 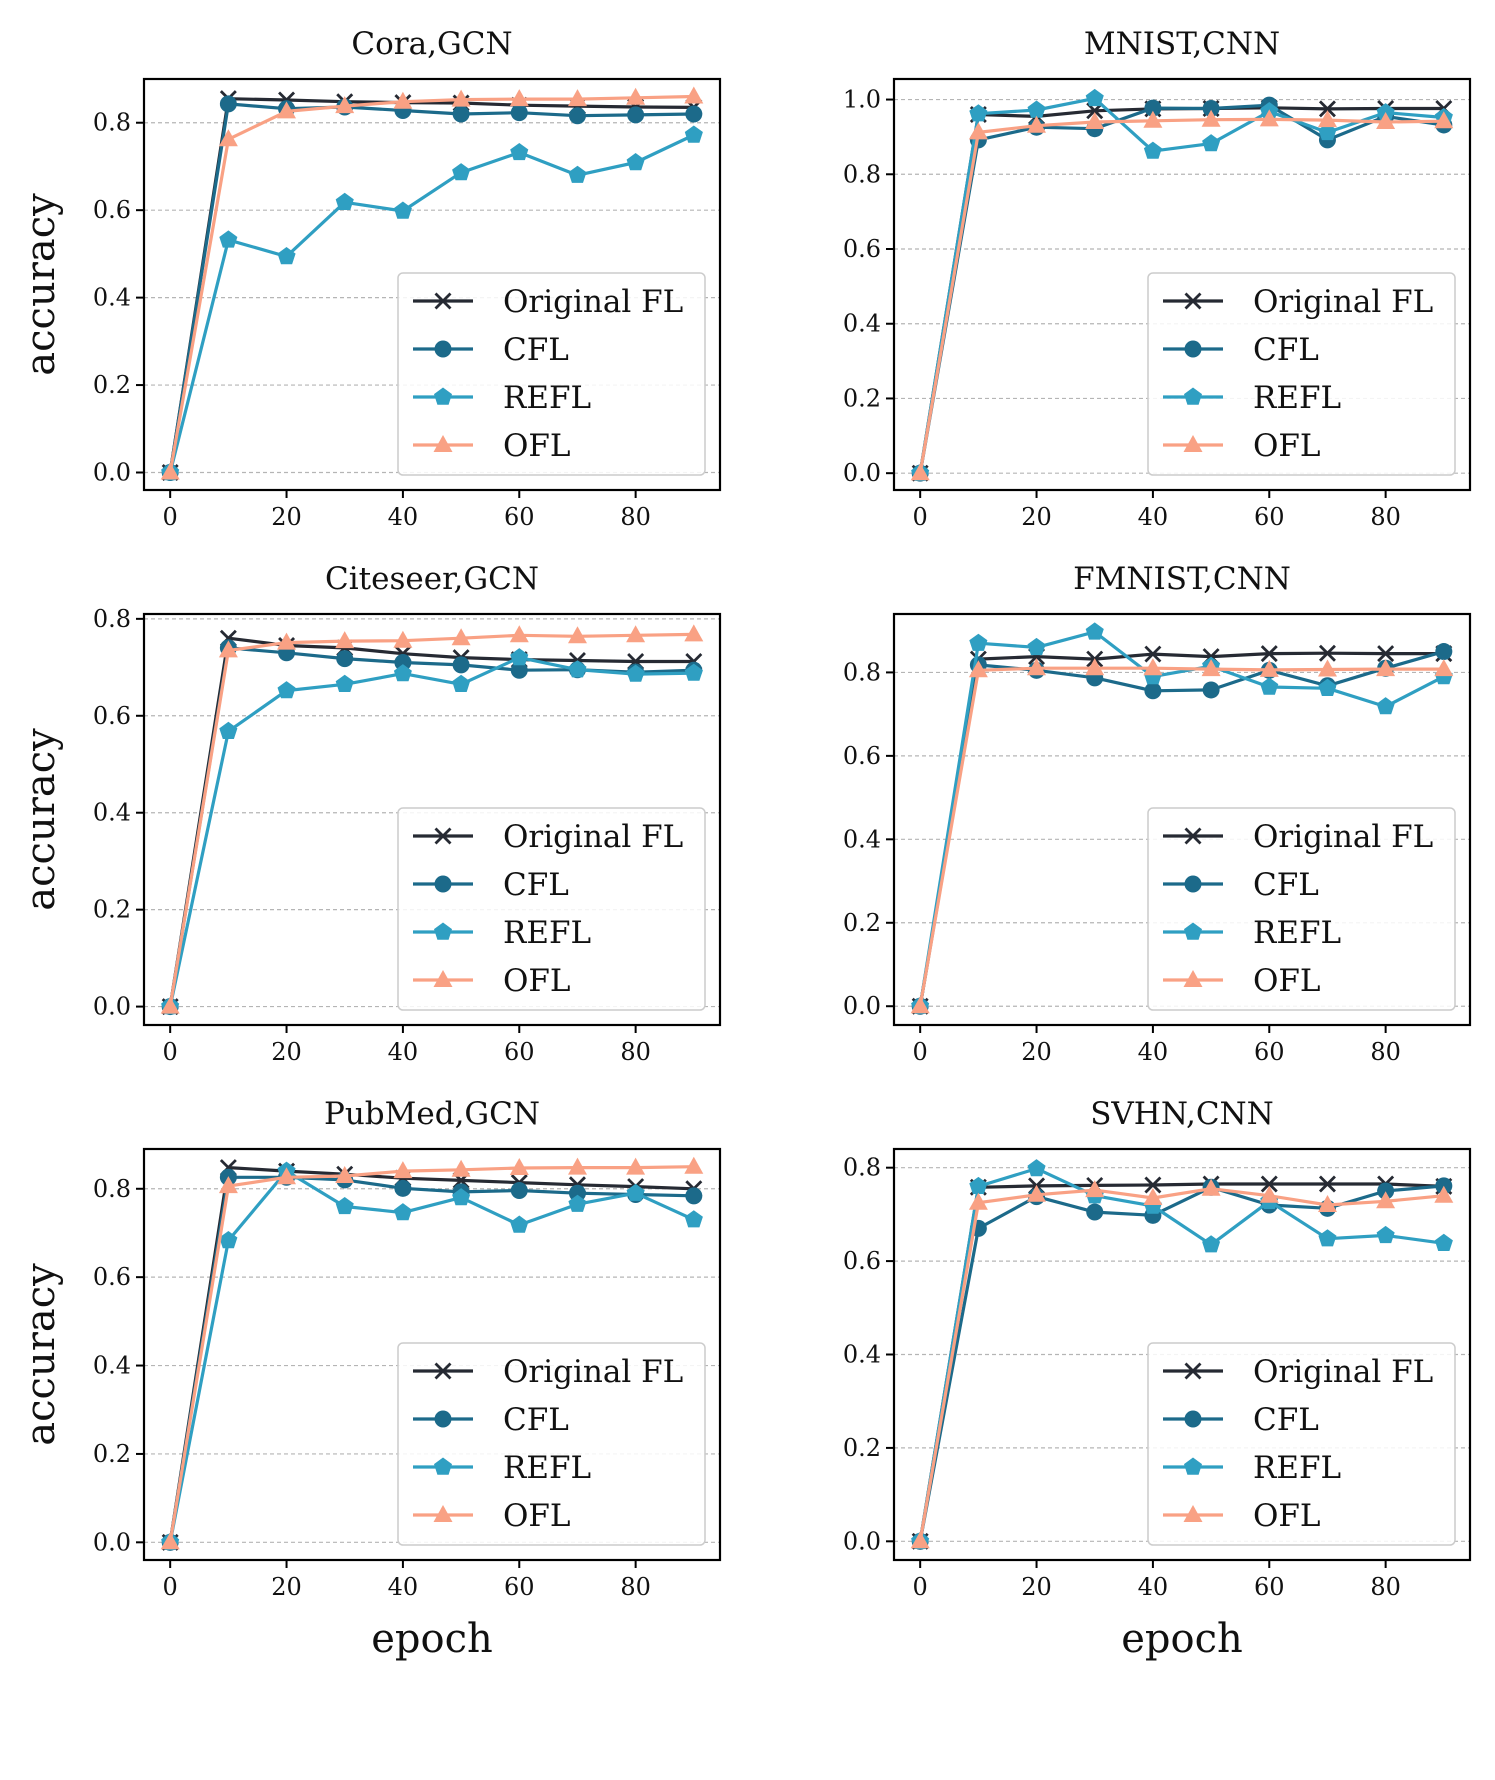 What do you see at coordinates (1182, 1114) in the screenshot?
I see `chart-title: SVHN,CNN` at bounding box center [1182, 1114].